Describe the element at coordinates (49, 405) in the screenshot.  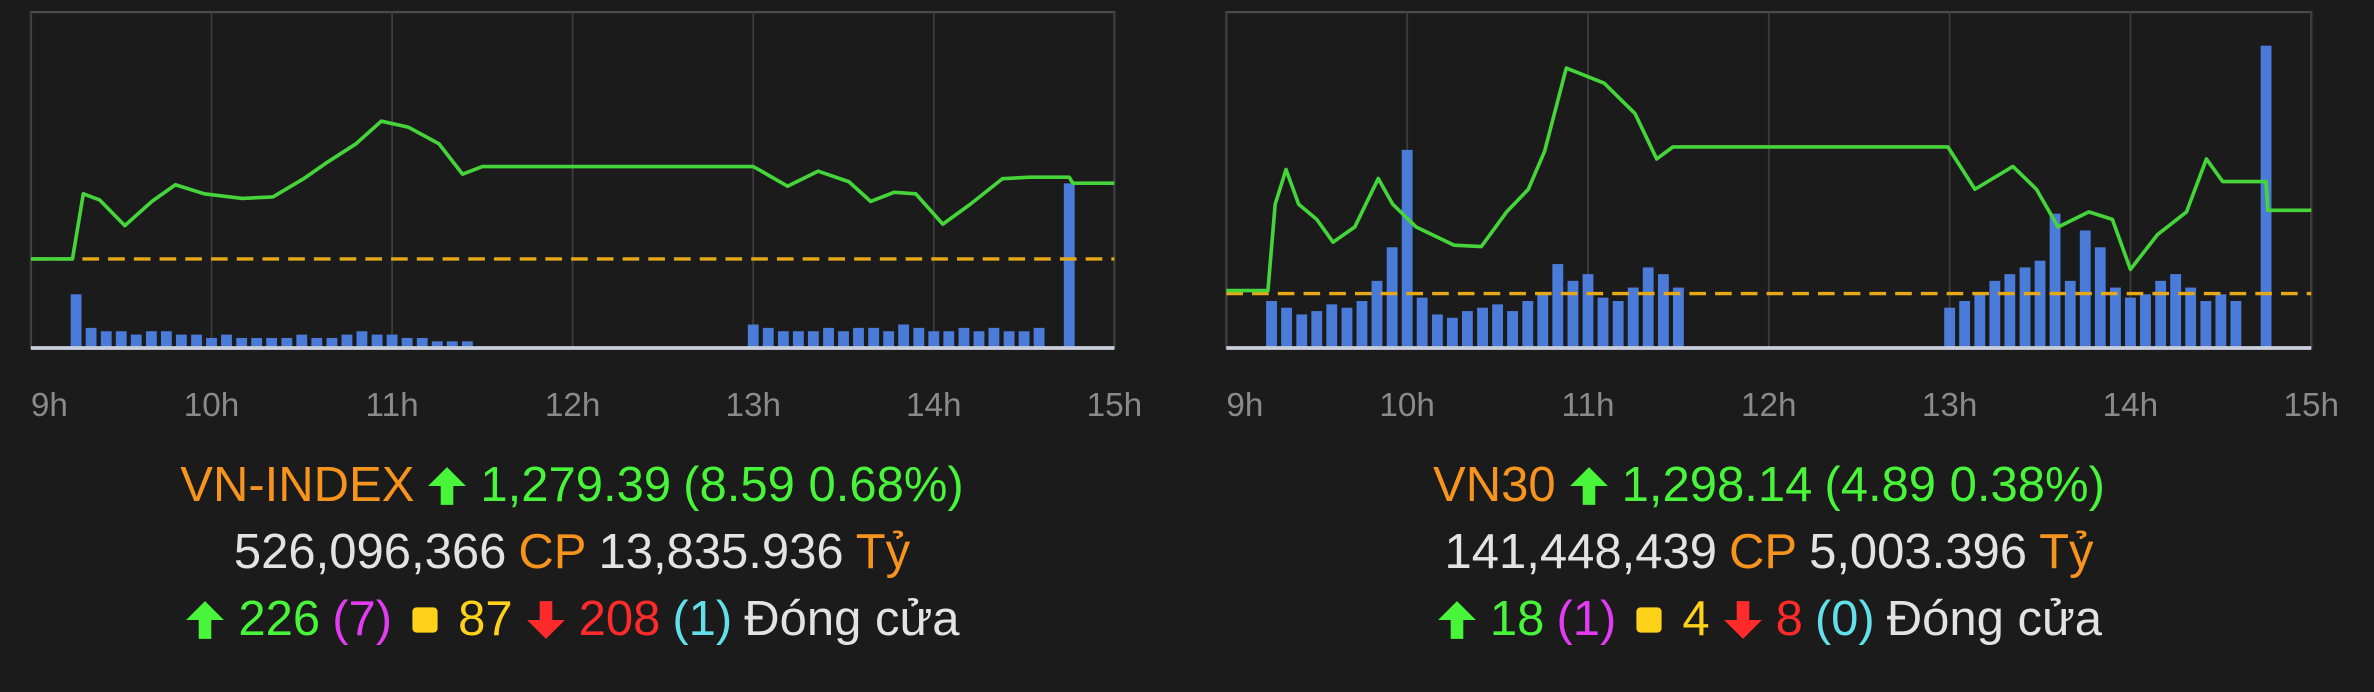
I see `x-tick-label: 9h` at that location.